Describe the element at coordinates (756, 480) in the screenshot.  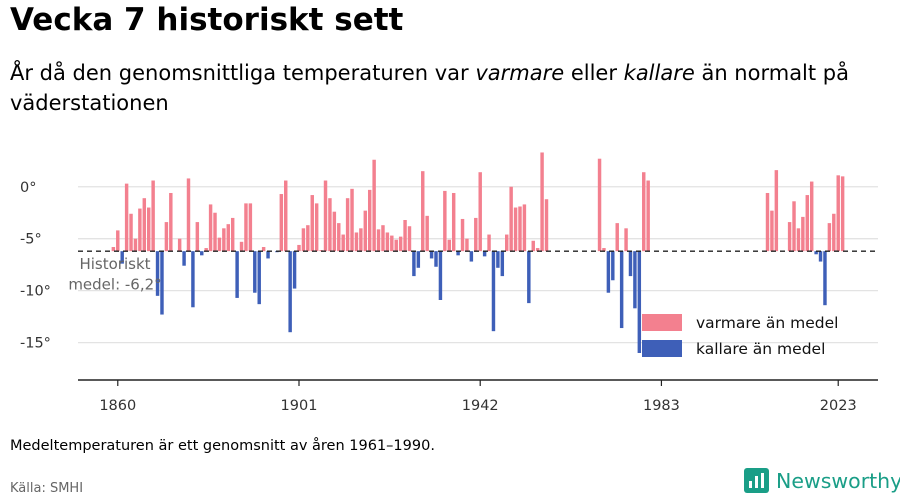
I see `newsworthy-logo-icon` at that location.